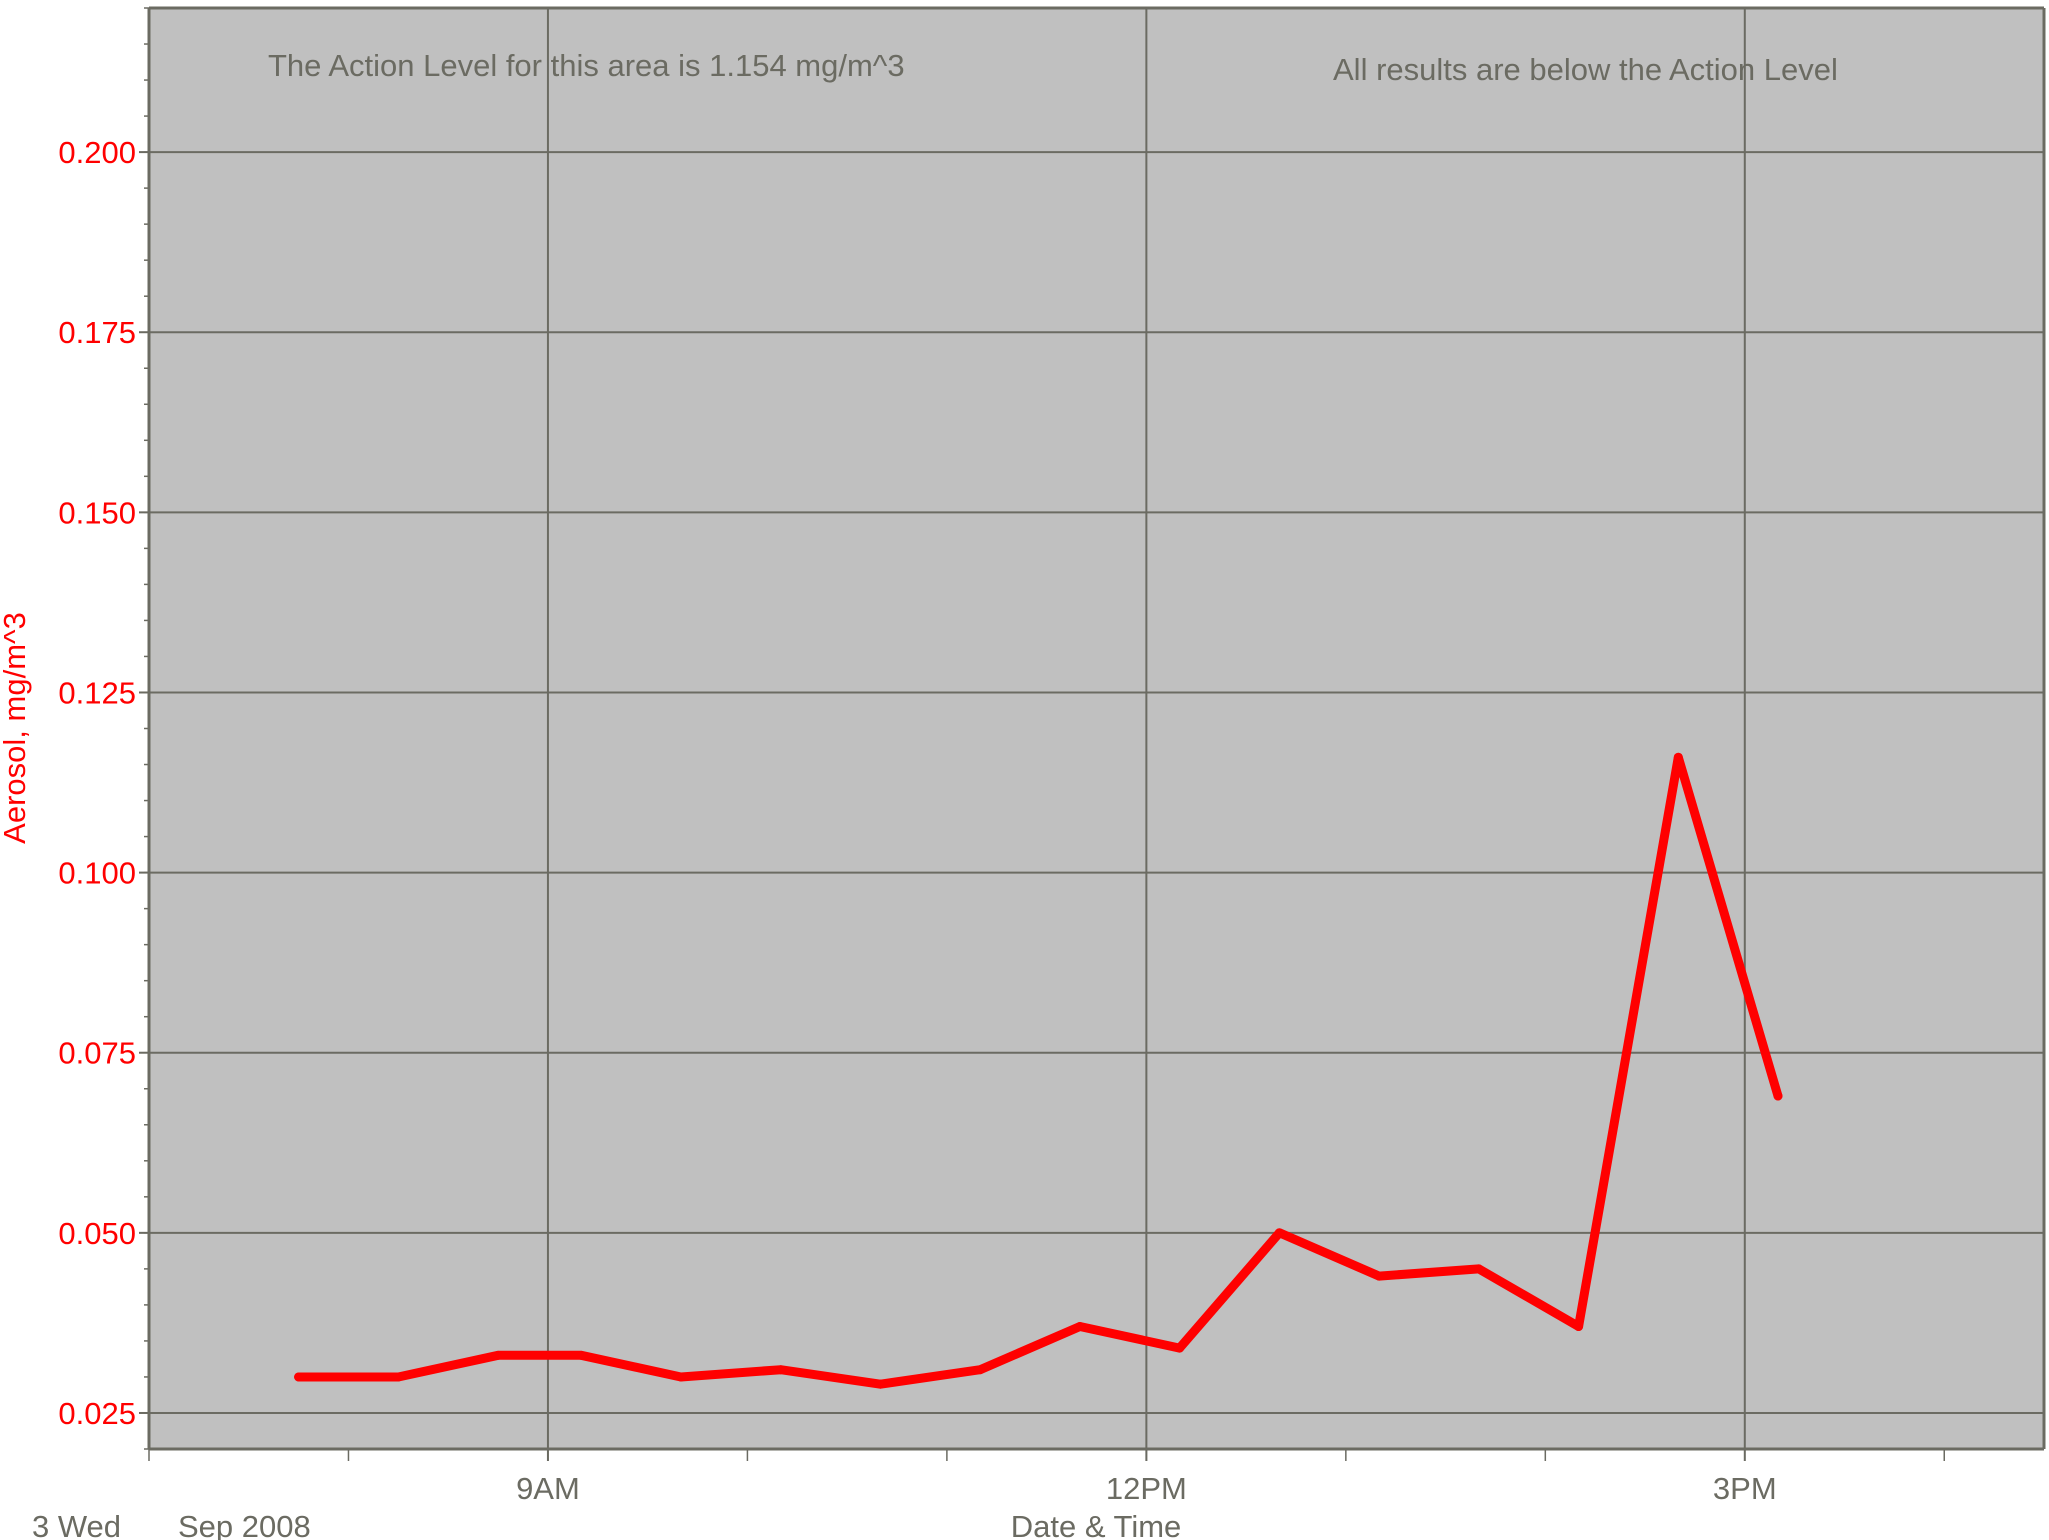 This screenshot has height=1540, width=2049. I want to click on date-label-day: 3 Wed, so click(76, 1524).